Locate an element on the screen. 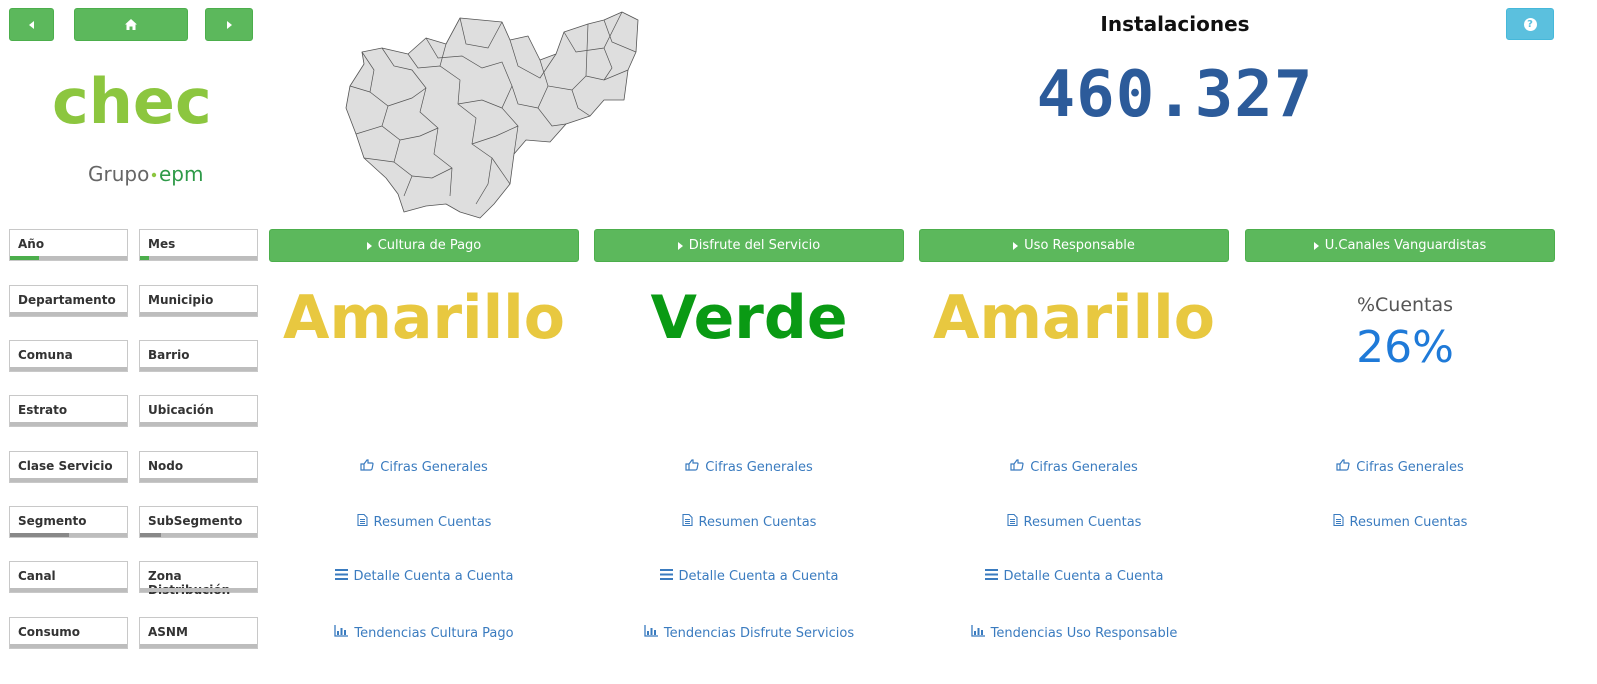  filter-label: Zona Distribución is located at coordinates (189, 583).